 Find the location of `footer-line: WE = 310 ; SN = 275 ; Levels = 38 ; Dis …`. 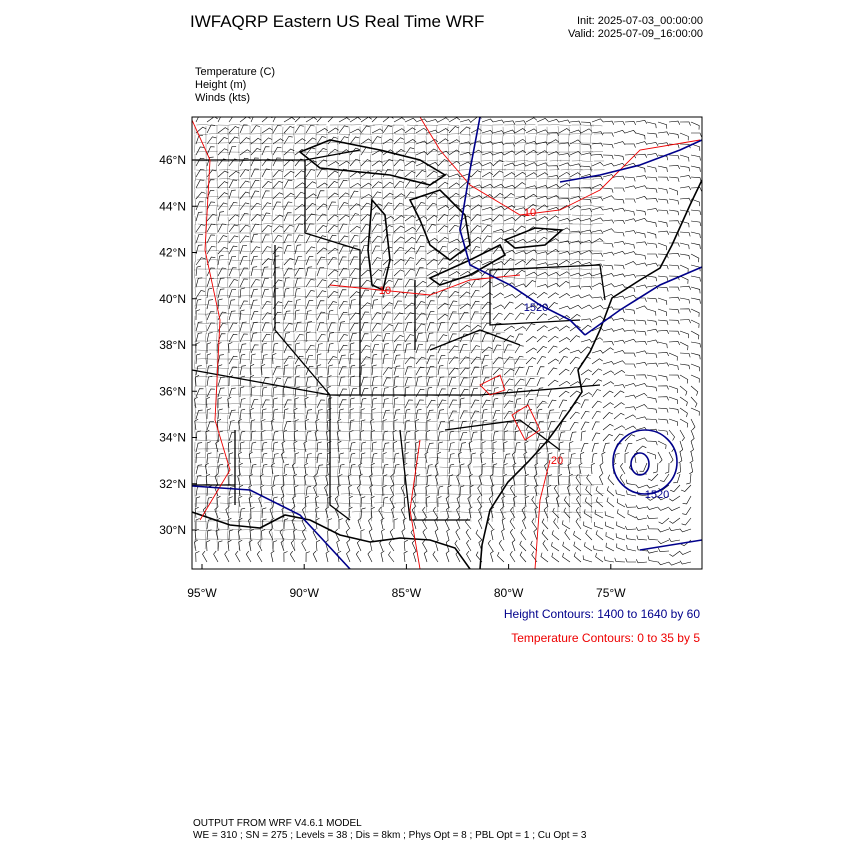

footer-line: WE = 310 ; SN = 275 ; Levels = 38 ; Dis … is located at coordinates (390, 835).